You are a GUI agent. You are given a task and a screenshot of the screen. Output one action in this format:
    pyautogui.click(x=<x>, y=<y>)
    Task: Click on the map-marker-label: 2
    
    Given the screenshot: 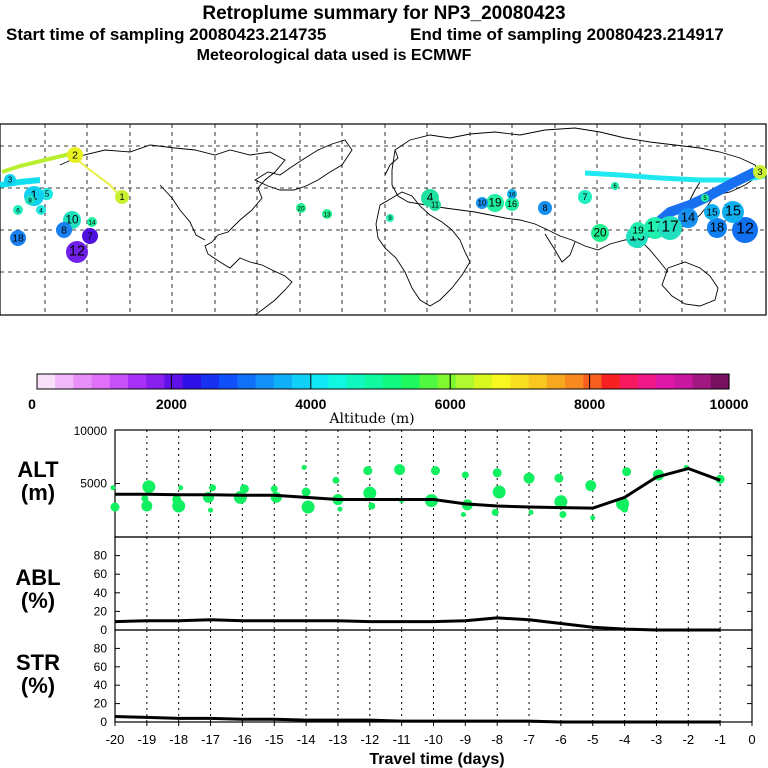 What is the action you would take?
    pyautogui.click(x=75, y=156)
    